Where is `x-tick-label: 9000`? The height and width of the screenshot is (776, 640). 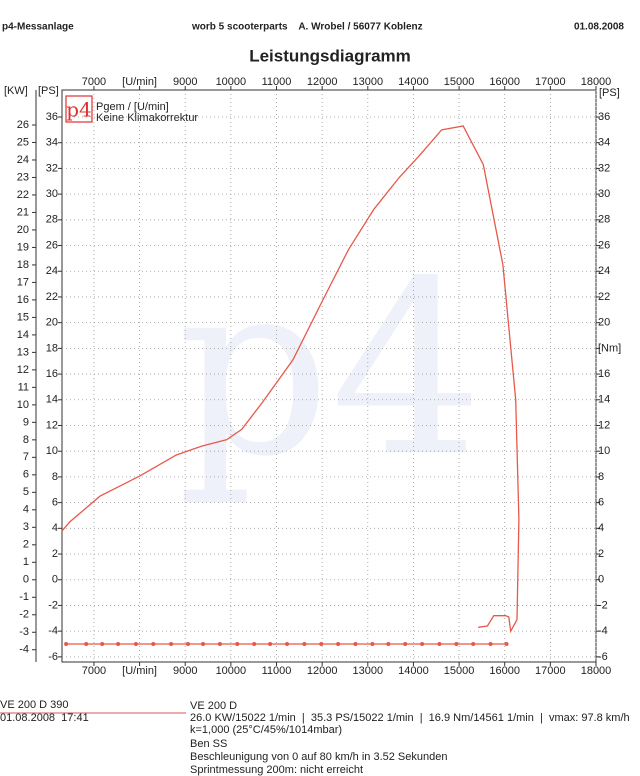
x-tick-label: 9000 is located at coordinates (185, 82).